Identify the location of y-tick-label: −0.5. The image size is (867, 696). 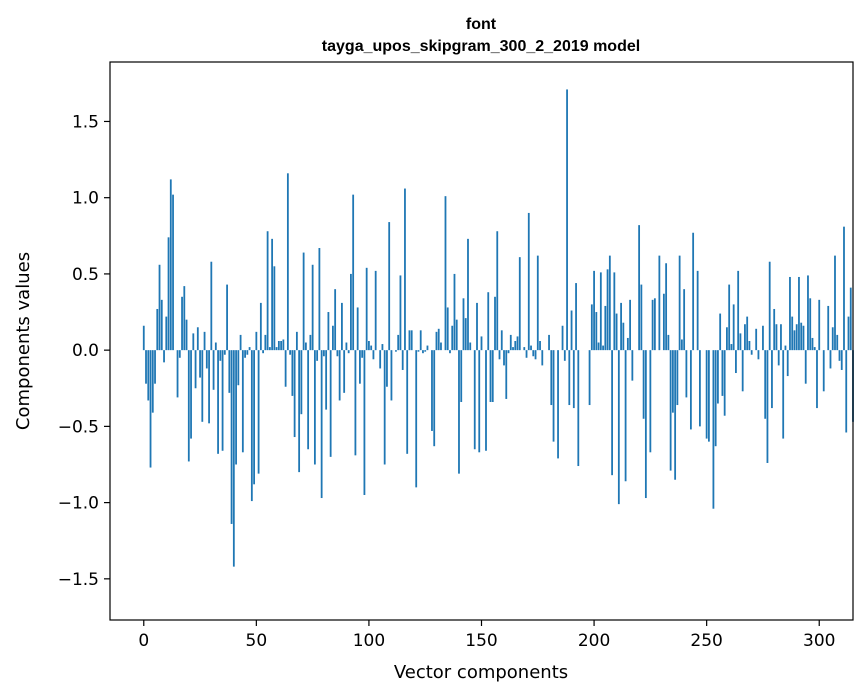
(78, 427).